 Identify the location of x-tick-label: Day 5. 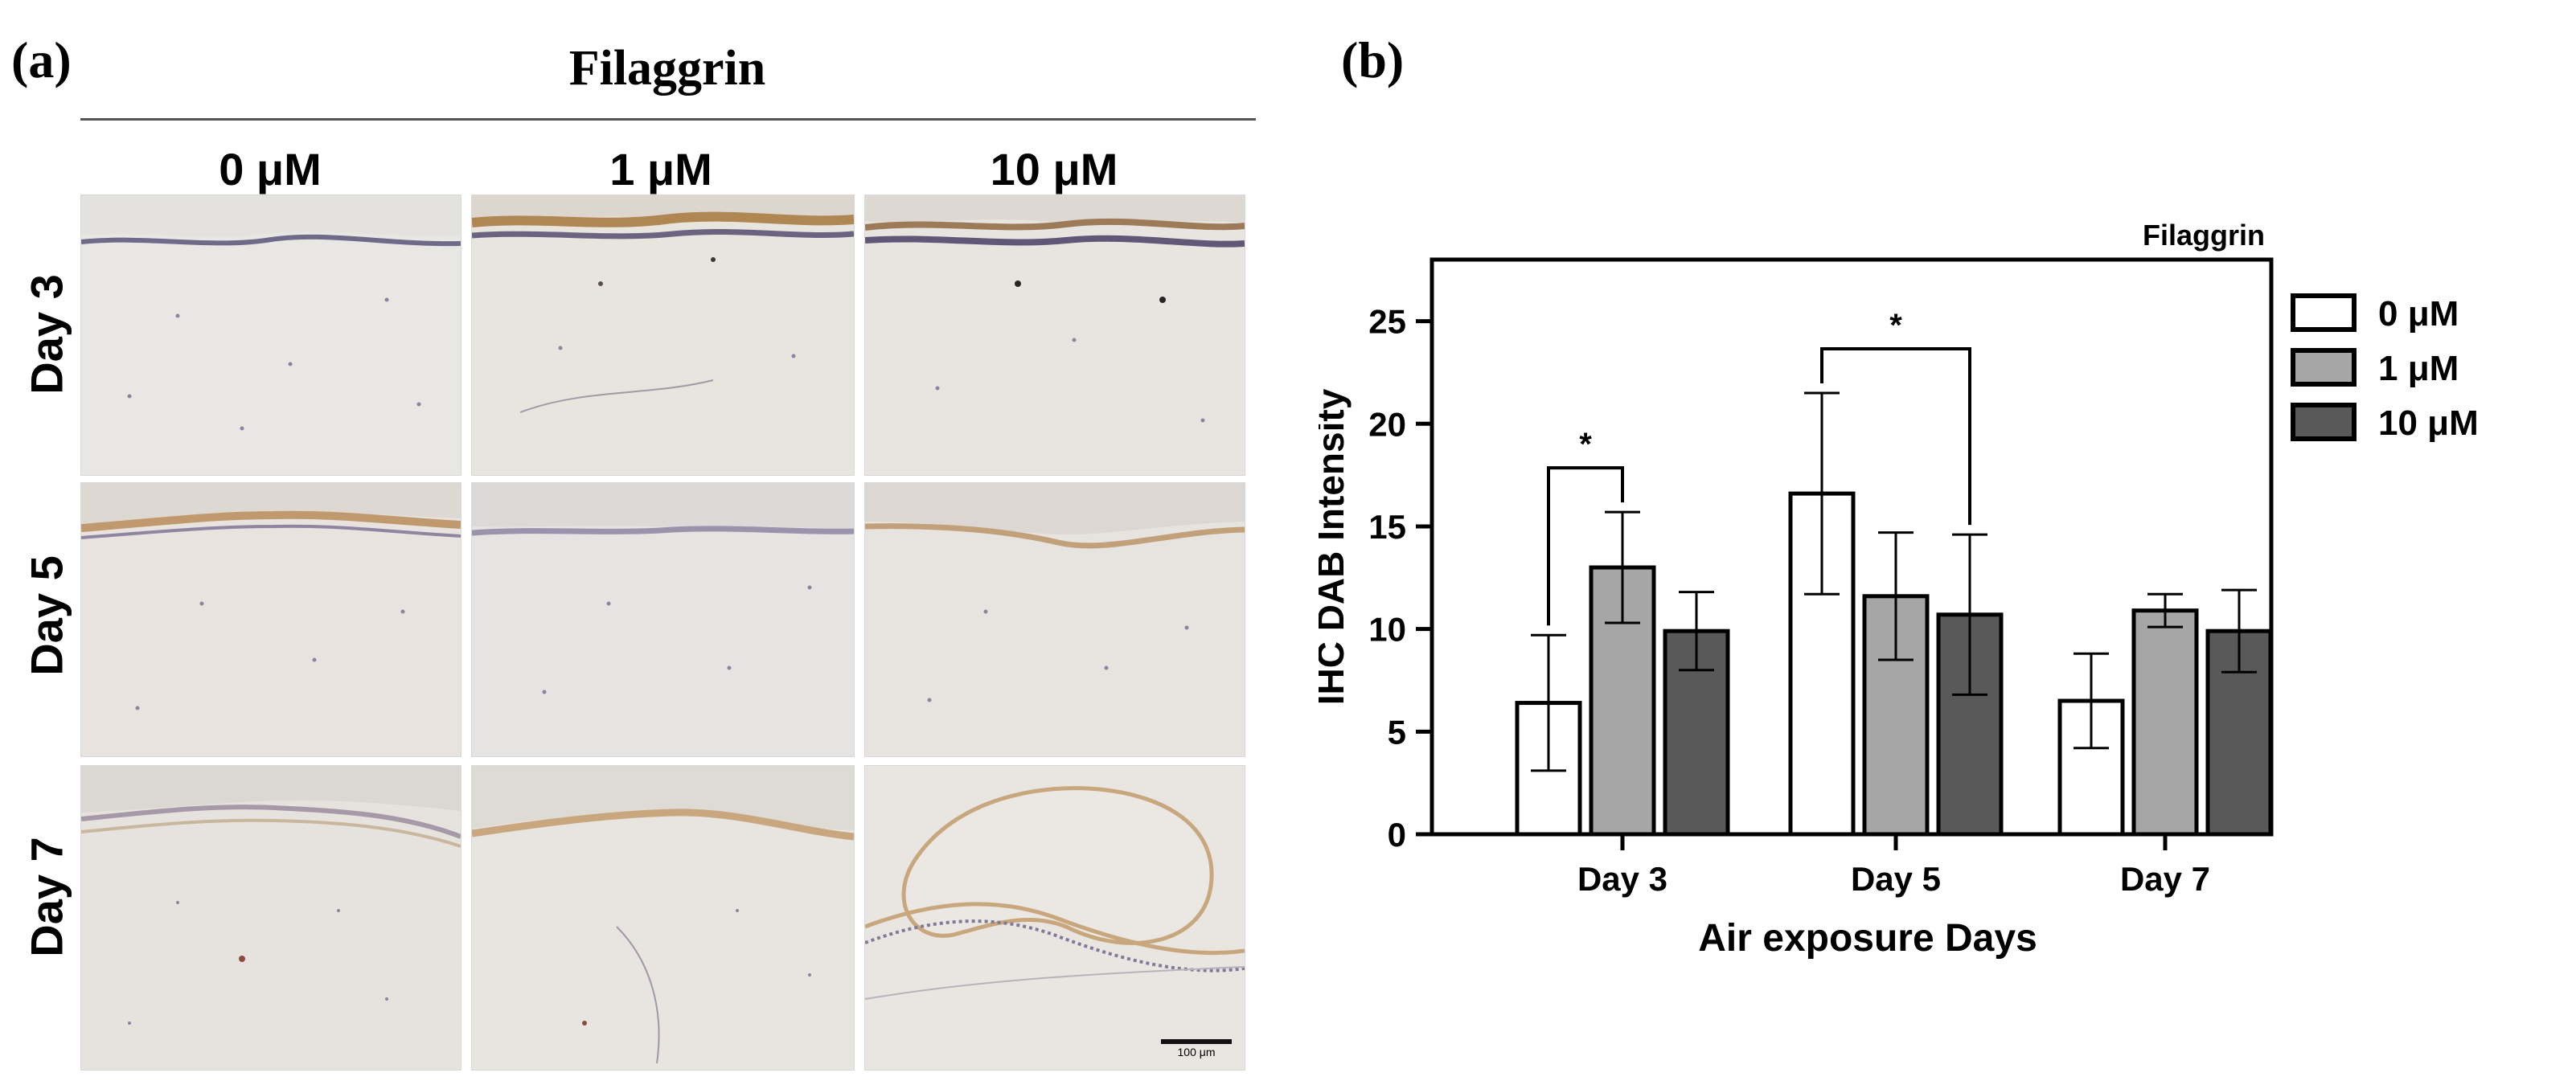
(1896, 879).